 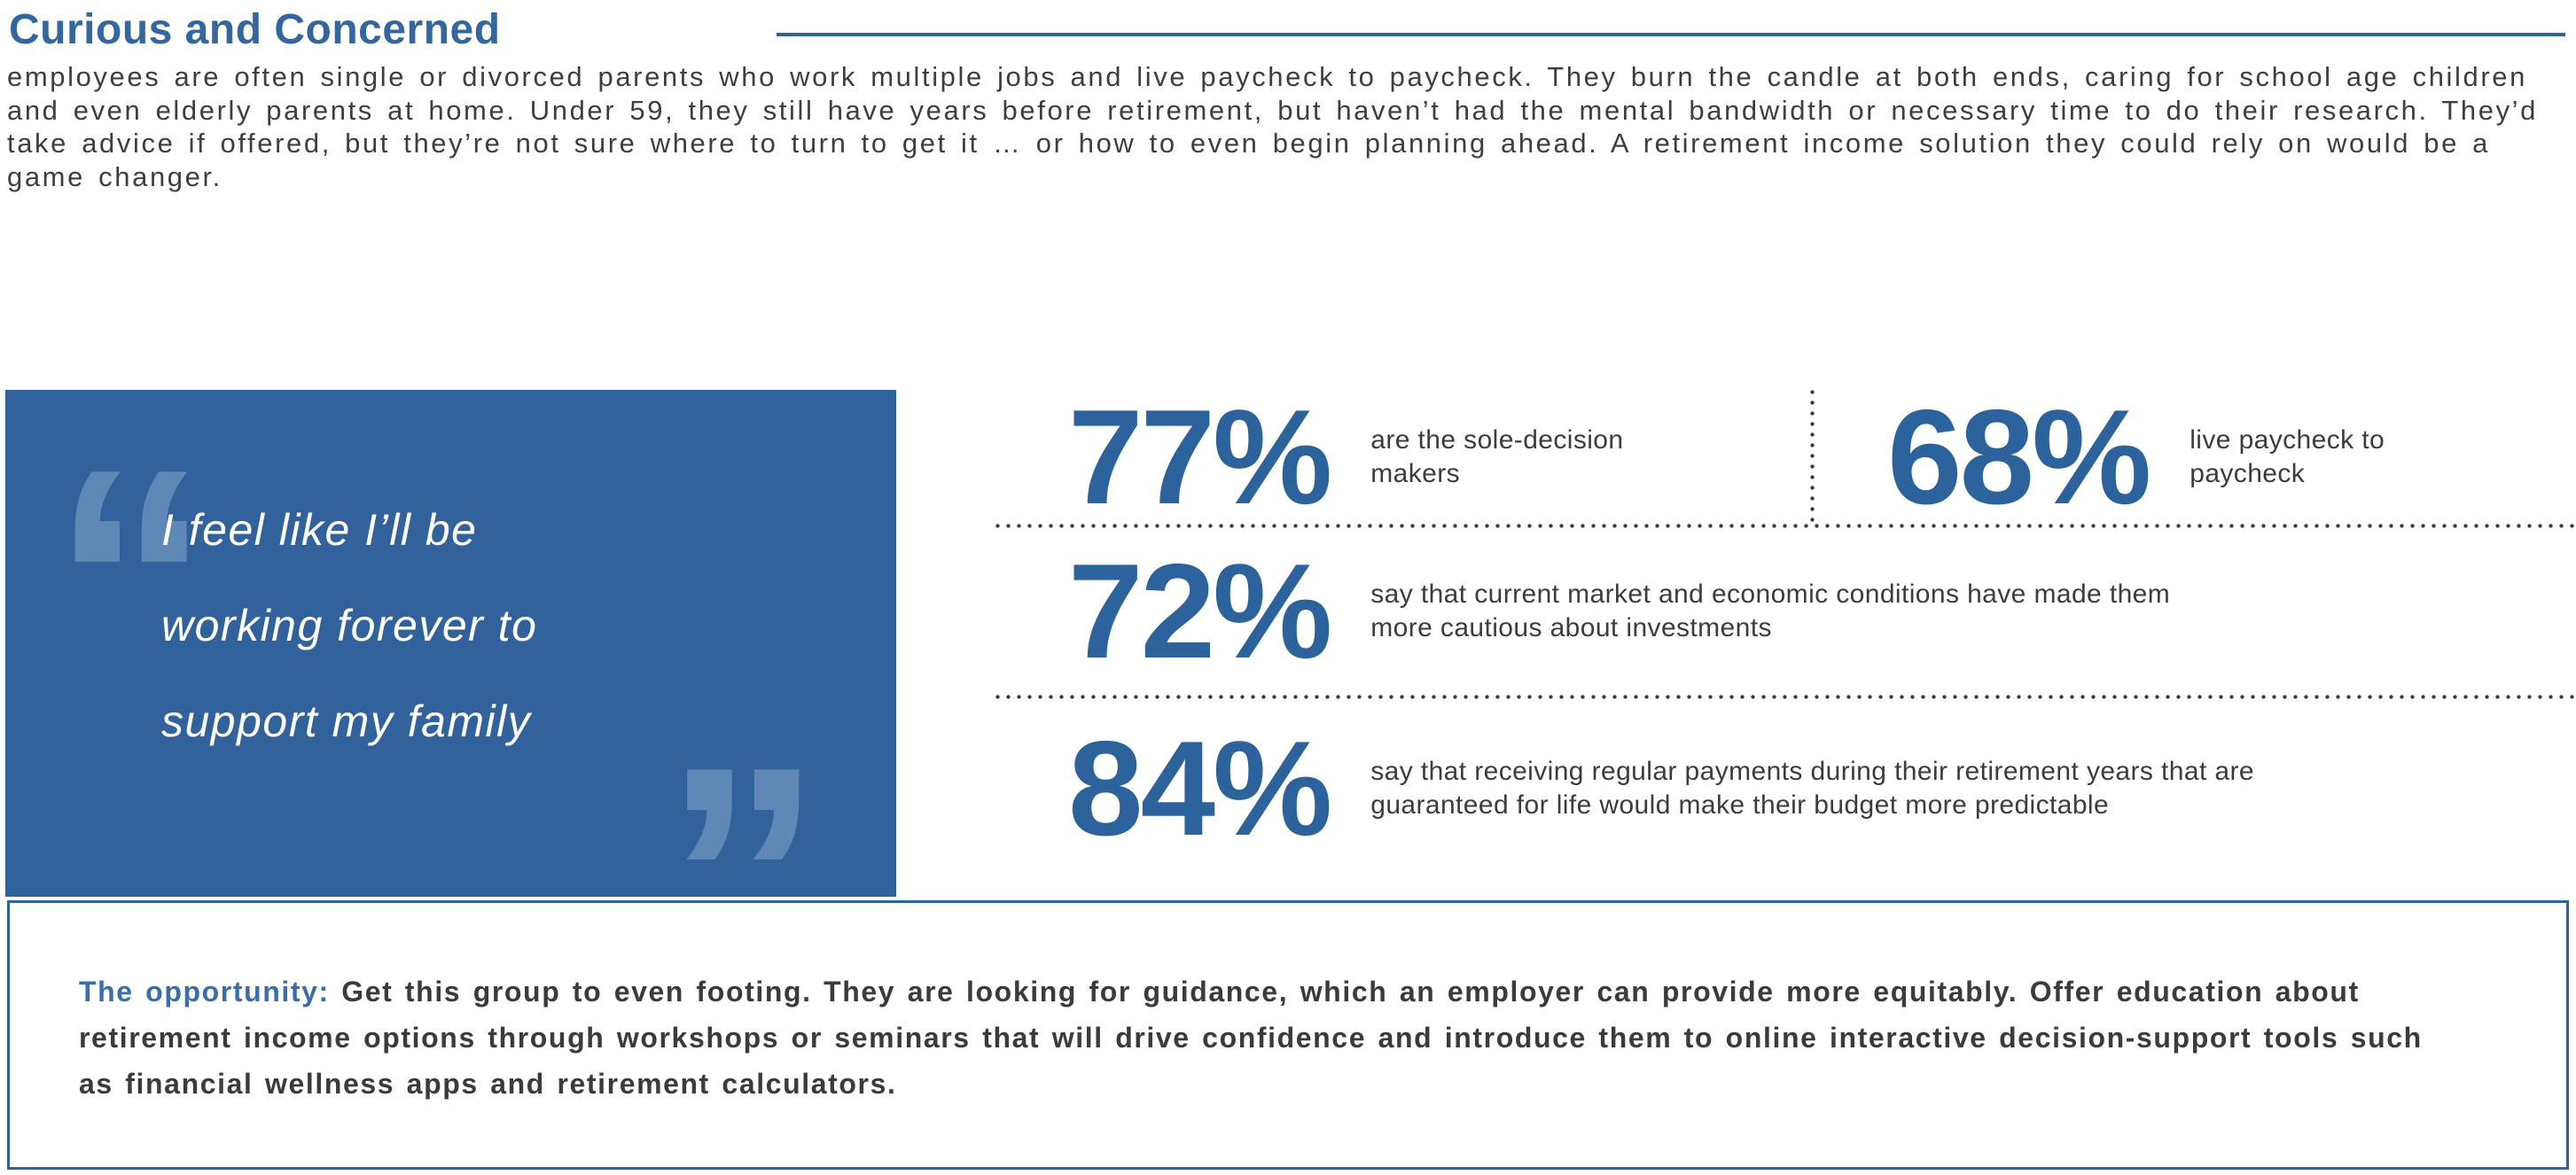 I want to click on vertical-dotted-divider, so click(x=1812, y=457).